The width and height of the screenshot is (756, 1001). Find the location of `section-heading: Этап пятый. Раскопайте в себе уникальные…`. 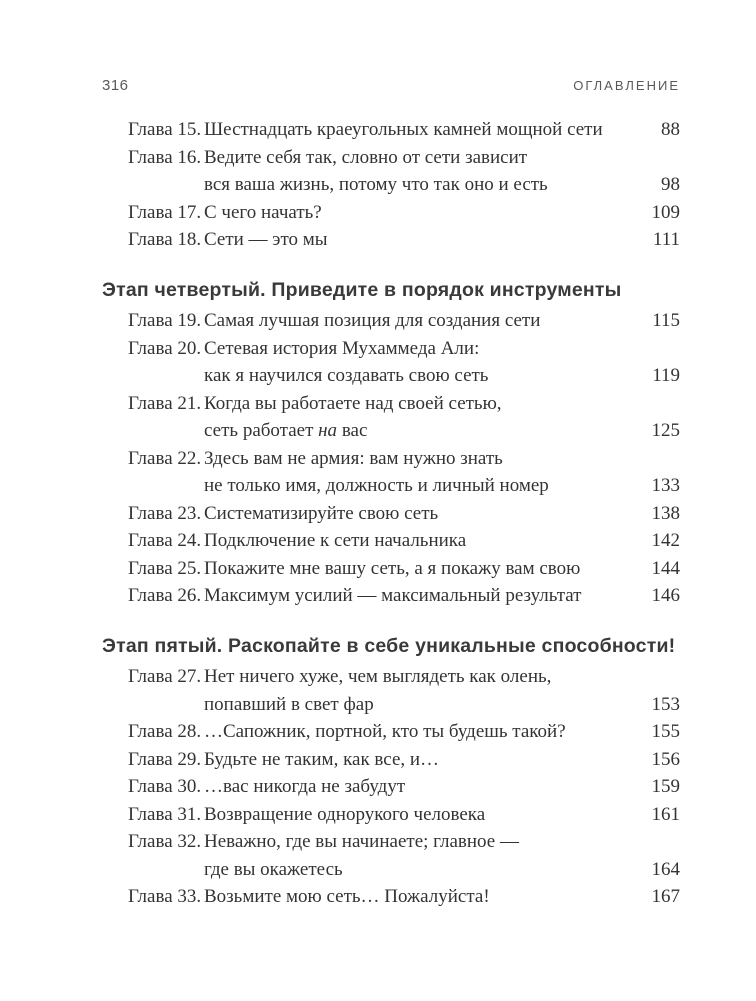

section-heading: Этап пятый. Раскопайте в себе уникальные… is located at coordinates (389, 645).